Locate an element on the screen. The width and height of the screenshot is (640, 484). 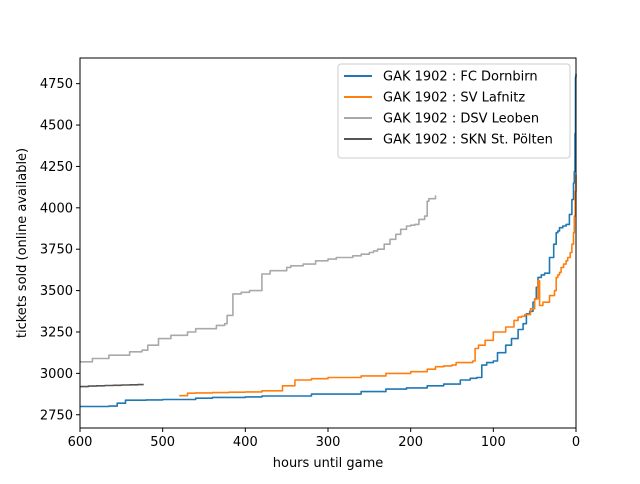
y-axis: 2750 3000 3250 3500 3750 4000 4250 4500 4750 is located at coordinates (60, 250).